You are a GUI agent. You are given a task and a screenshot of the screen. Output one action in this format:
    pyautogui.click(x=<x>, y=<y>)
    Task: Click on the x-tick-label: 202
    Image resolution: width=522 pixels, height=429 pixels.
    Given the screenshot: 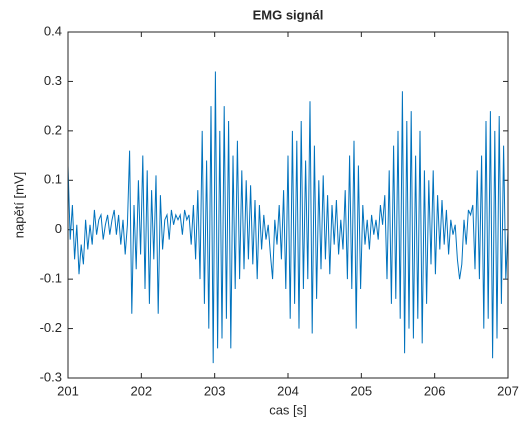 What is the action you would take?
    pyautogui.click(x=141, y=390)
    